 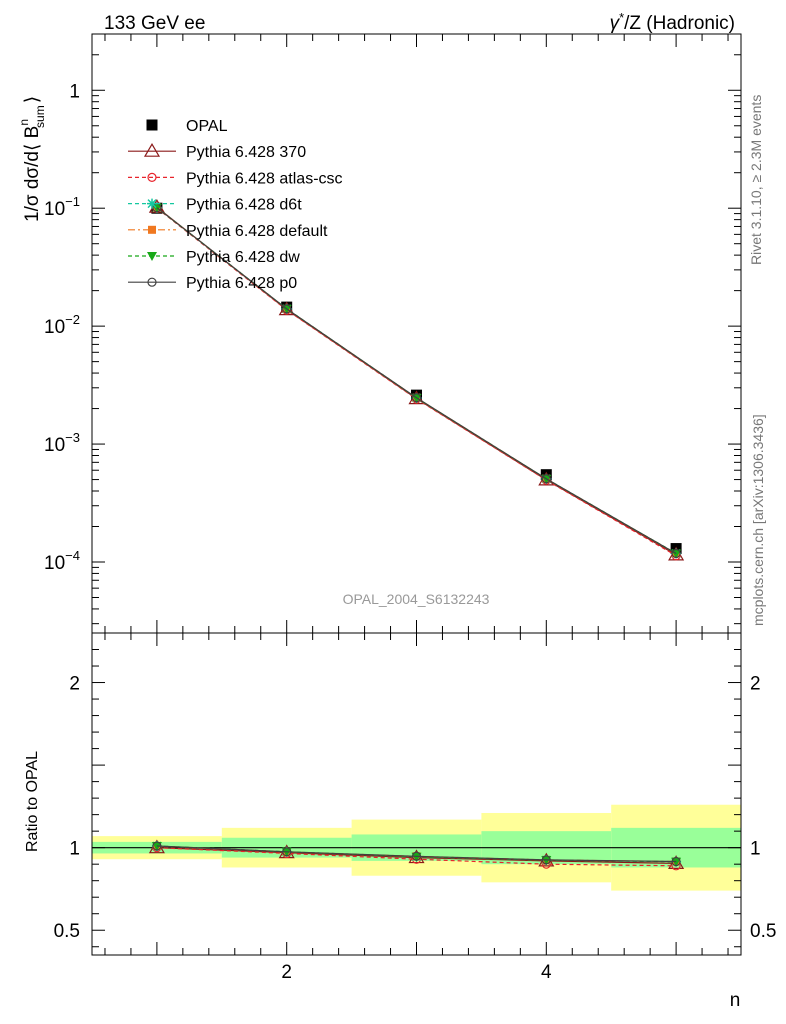 What do you see at coordinates (62, 561) in the screenshot?
I see `main-y-tick-label: 10⁻⁴` at bounding box center [62, 561].